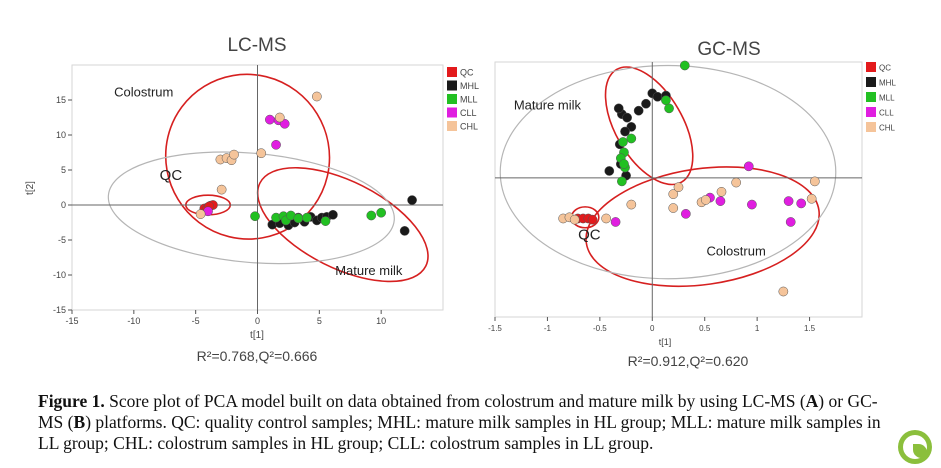  I want to click on legend-swatch-mll-gc-ms, so click(871, 97).